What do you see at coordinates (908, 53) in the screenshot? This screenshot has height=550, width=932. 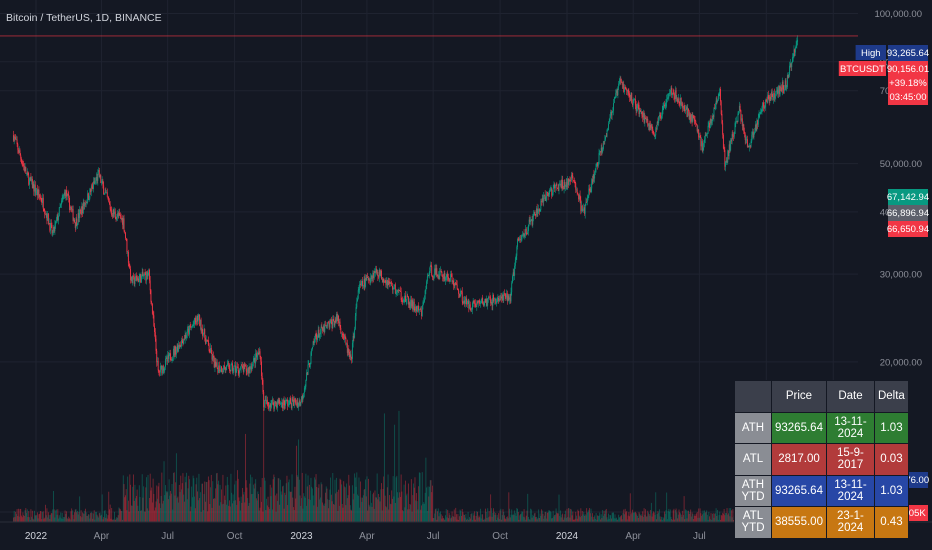 I see `price-label-box` at bounding box center [908, 53].